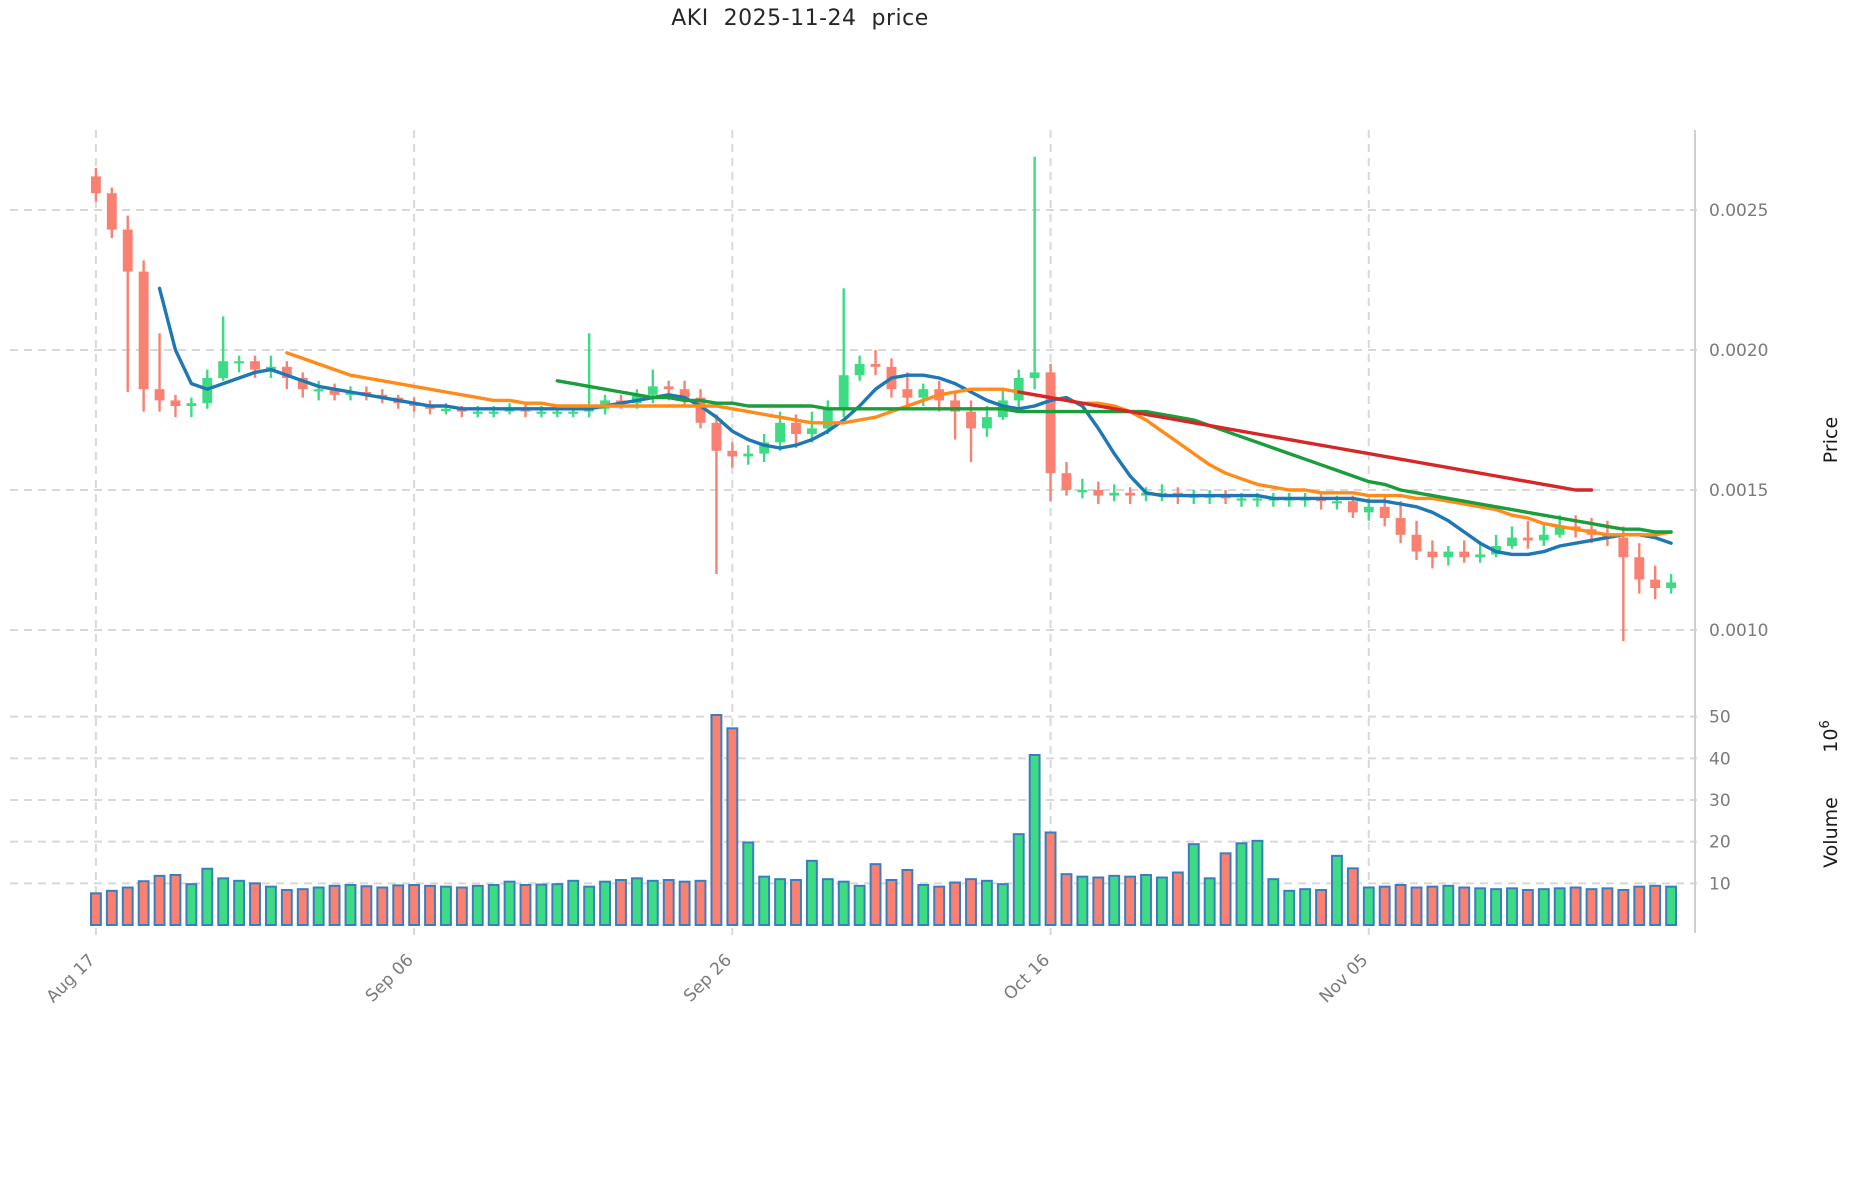  What do you see at coordinates (1027, 977) in the screenshot?
I see `x-tick-label: Oct 16` at bounding box center [1027, 977].